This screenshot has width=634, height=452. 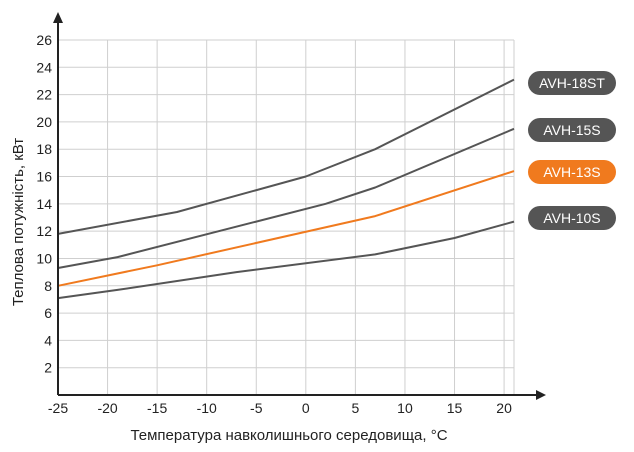 What do you see at coordinates (58, 17) in the screenshot?
I see `y-axis-arrow` at bounding box center [58, 17].